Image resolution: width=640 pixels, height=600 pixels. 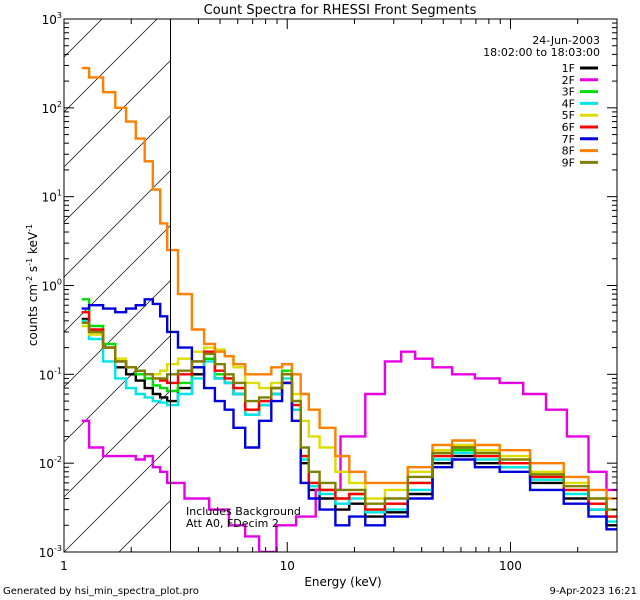 What do you see at coordinates (568, 162) in the screenshot?
I see `legend-label-9F: 9F` at bounding box center [568, 162].